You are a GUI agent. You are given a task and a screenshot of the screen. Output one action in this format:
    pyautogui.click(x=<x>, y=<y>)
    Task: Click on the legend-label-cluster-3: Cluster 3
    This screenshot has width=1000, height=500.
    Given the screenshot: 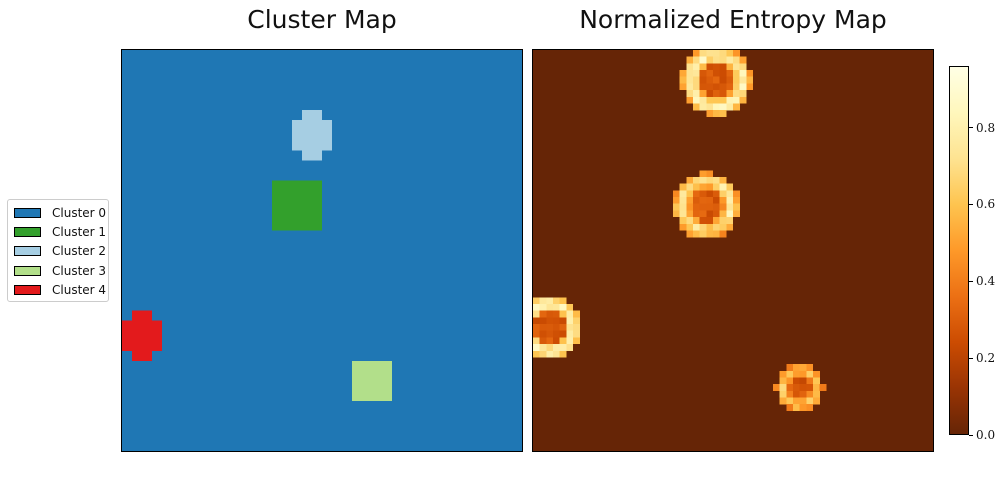 What is the action you would take?
    pyautogui.click(x=79, y=270)
    